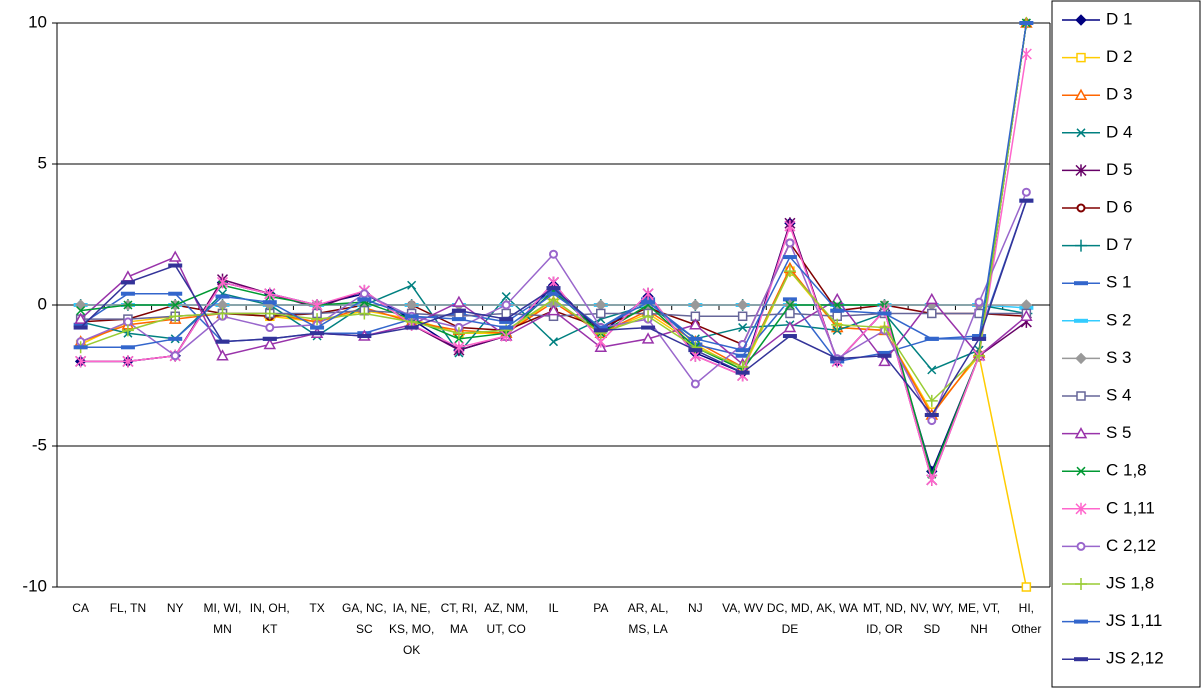 Image resolution: width=1202 pixels, height=689 pixels. I want to click on legend-label: S 1, so click(1119, 282).